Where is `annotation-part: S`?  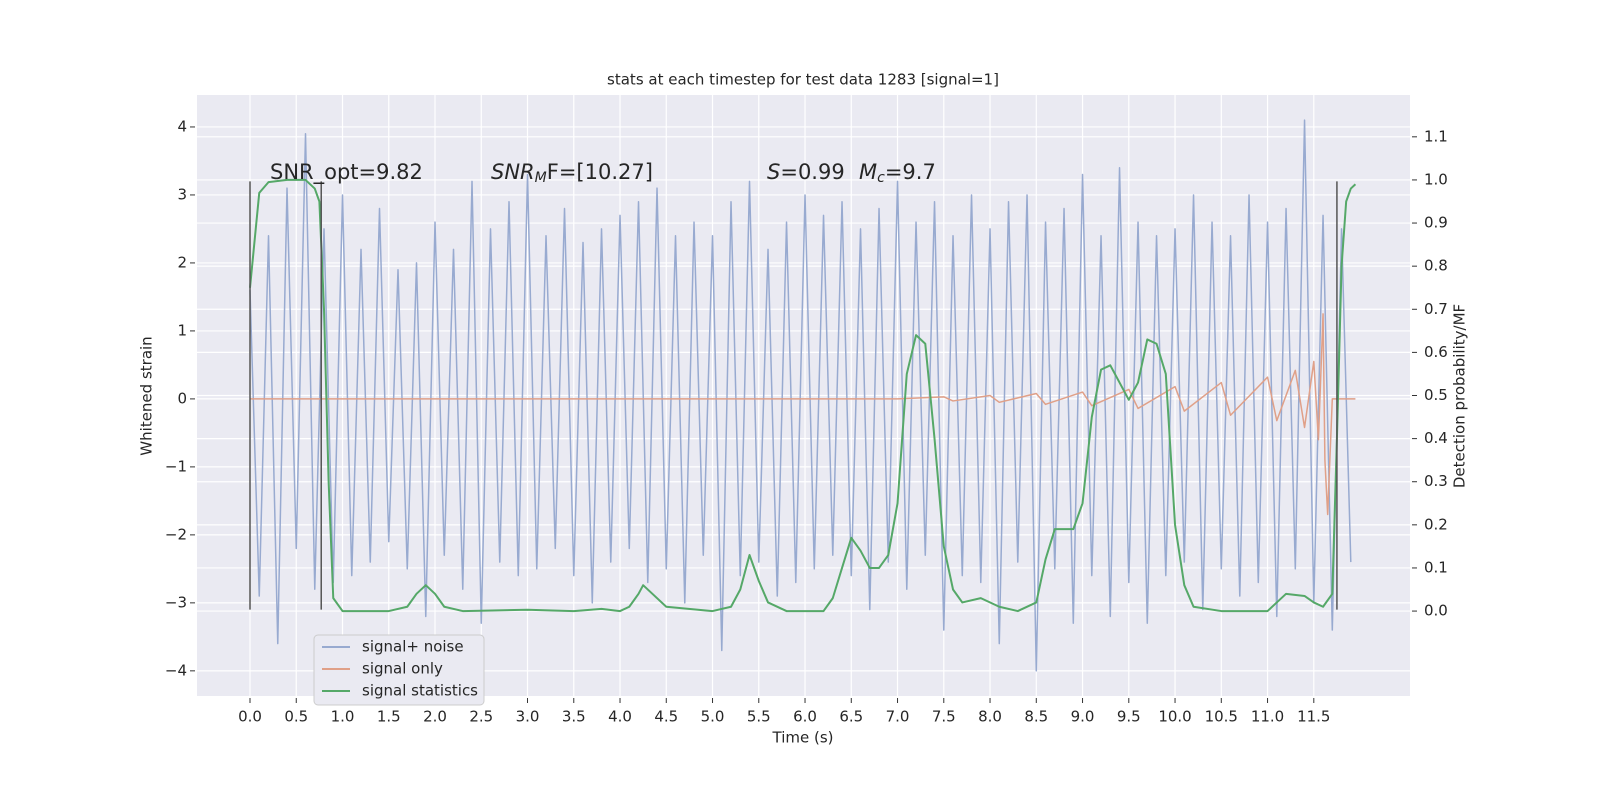
annotation-part: S is located at coordinates (773, 172).